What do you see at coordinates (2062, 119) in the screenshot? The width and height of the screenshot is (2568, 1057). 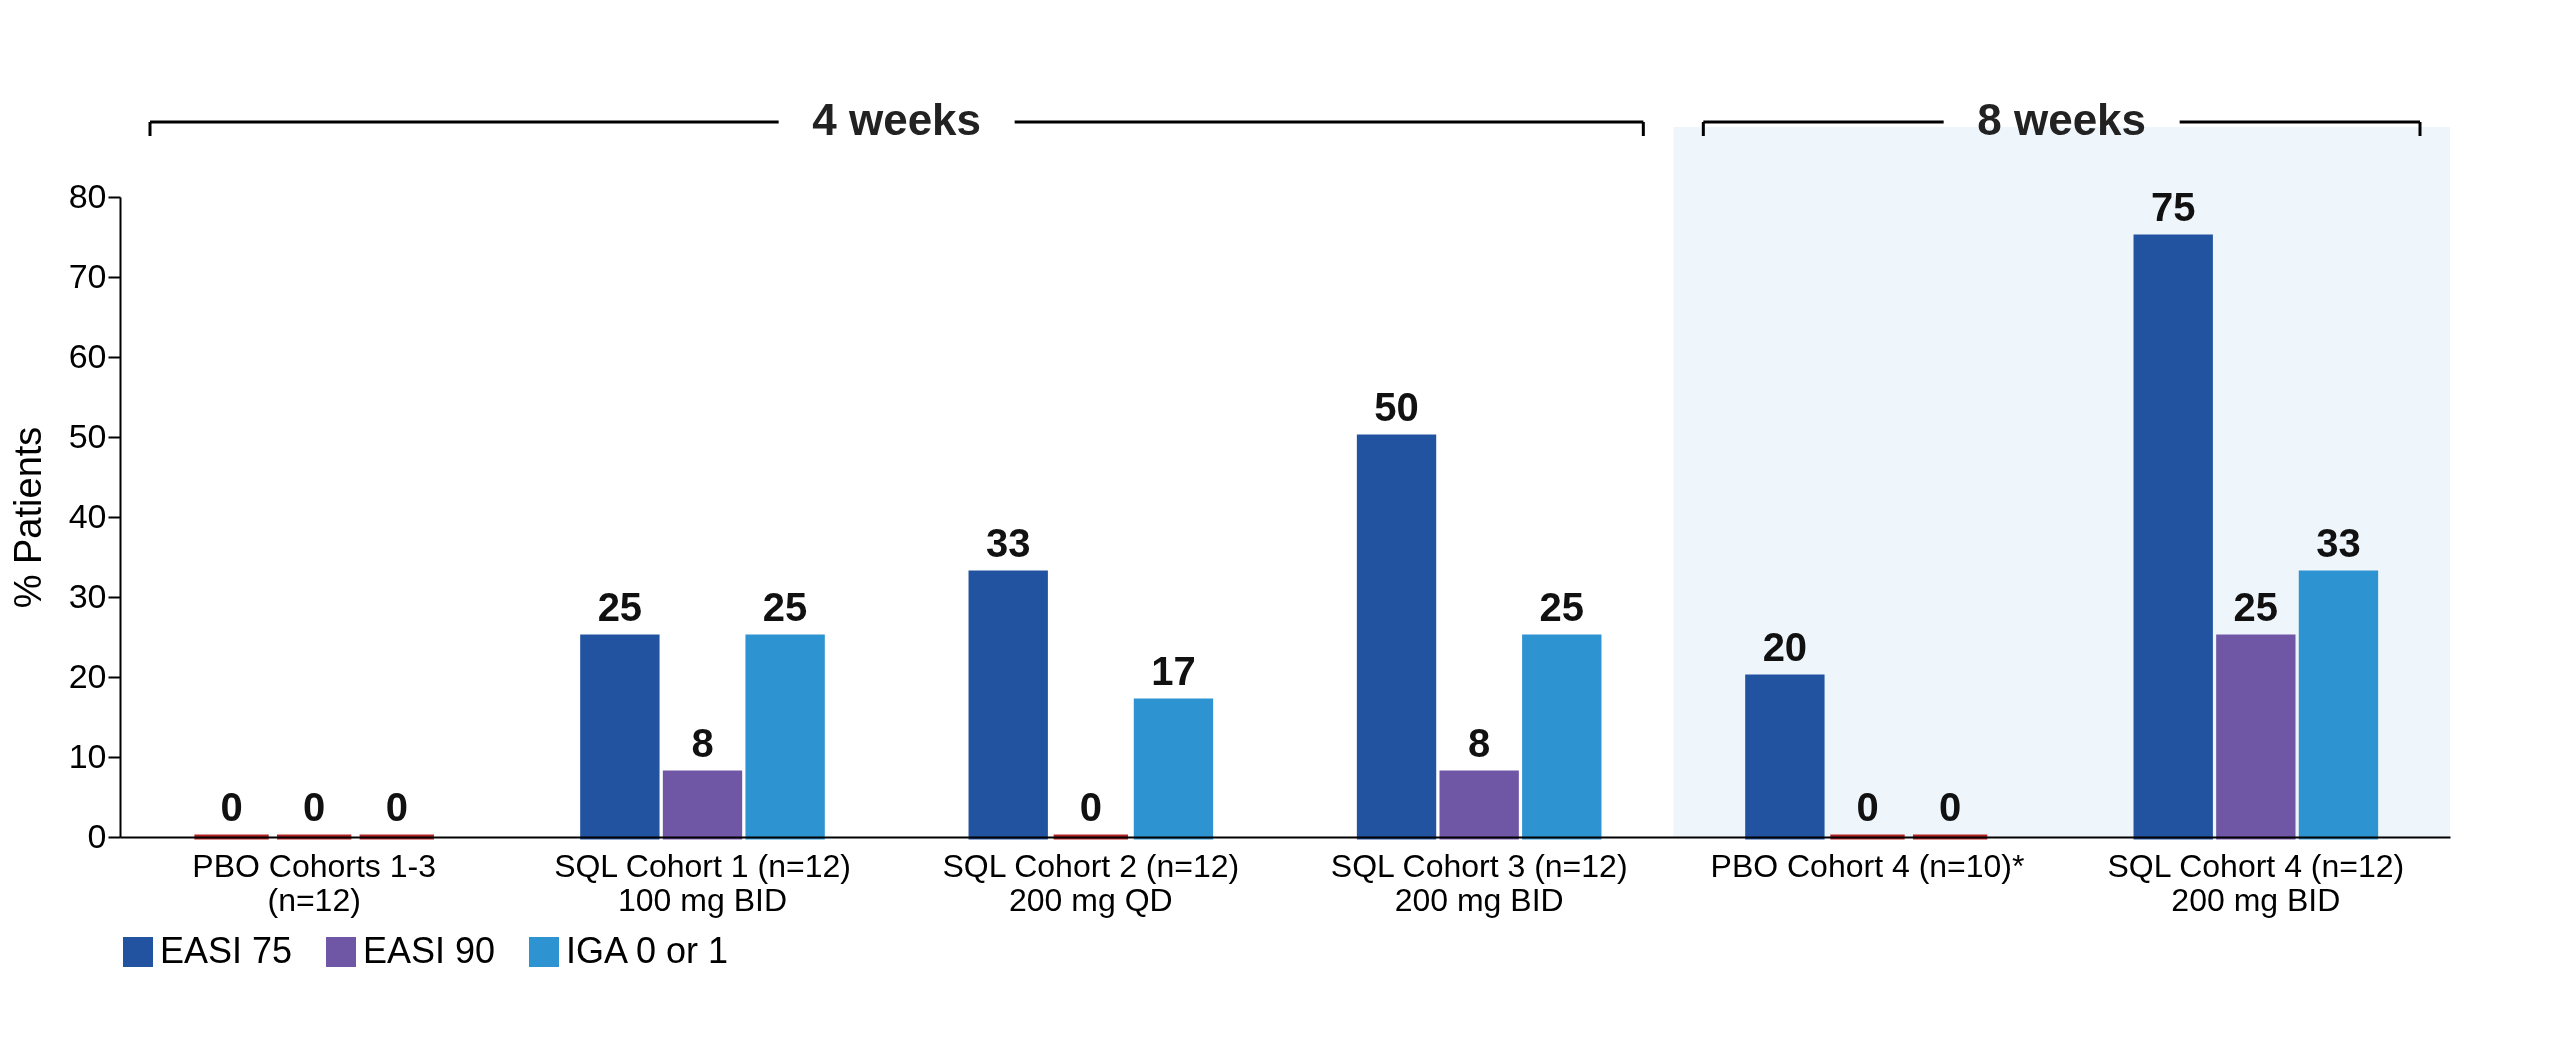 I see `band-label: 8 weeks` at bounding box center [2062, 119].